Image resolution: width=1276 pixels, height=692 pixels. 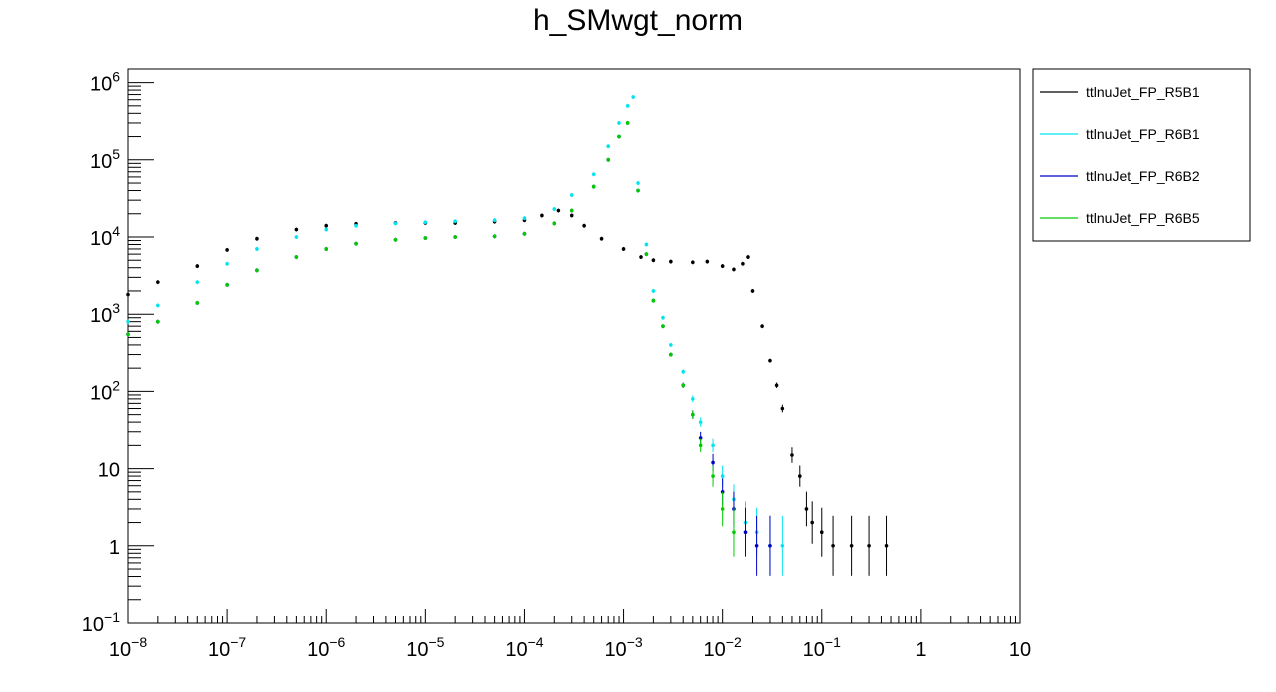 I want to click on legend-box, so click(x=1141, y=155).